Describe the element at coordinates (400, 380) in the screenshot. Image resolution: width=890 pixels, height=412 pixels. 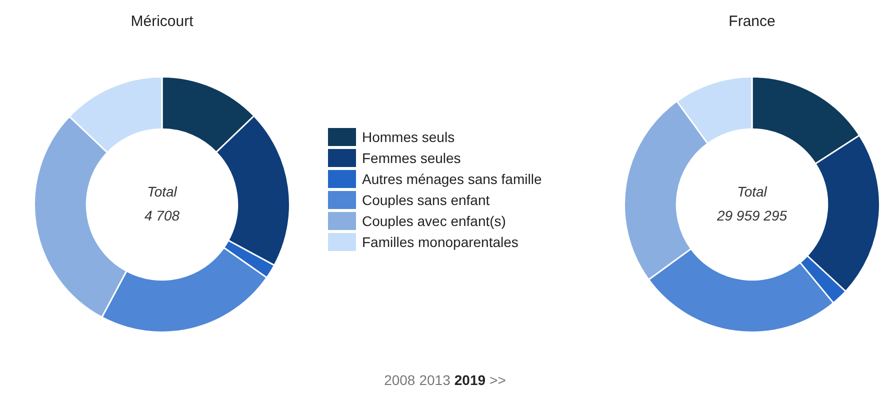
I see `text: 2008` at that location.